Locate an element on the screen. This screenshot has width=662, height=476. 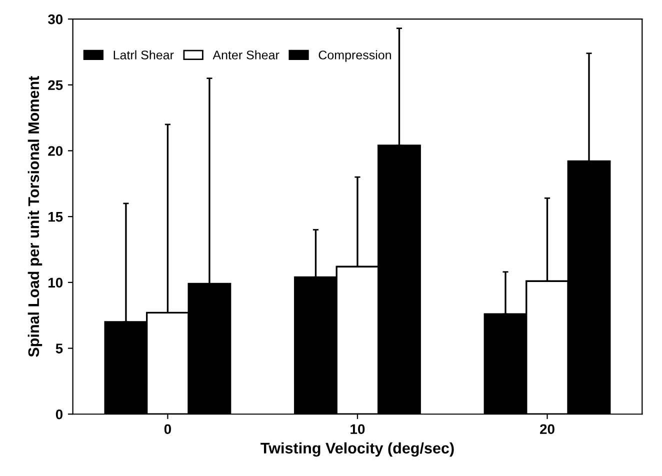
y-tick-label: 20 is located at coordinates (55, 151).